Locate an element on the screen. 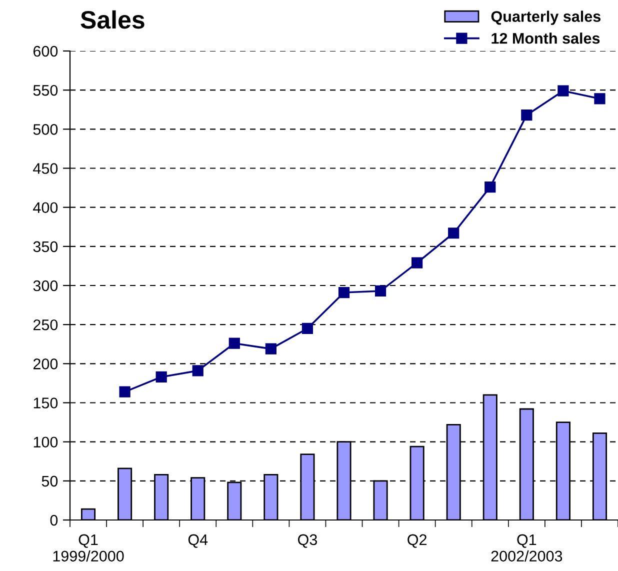 The height and width of the screenshot is (571, 618). y-tick-label: 600 is located at coordinates (45, 51).